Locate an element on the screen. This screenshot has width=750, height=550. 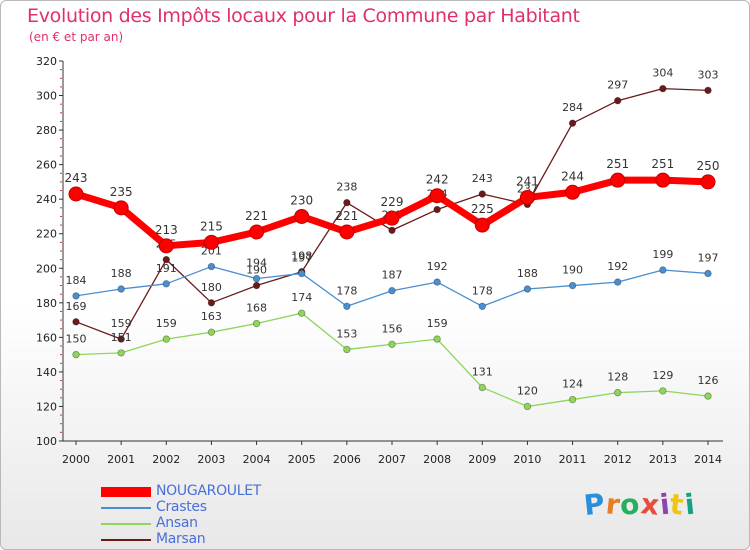
data-label-nougaroulet: 244 is located at coordinates (572, 176).